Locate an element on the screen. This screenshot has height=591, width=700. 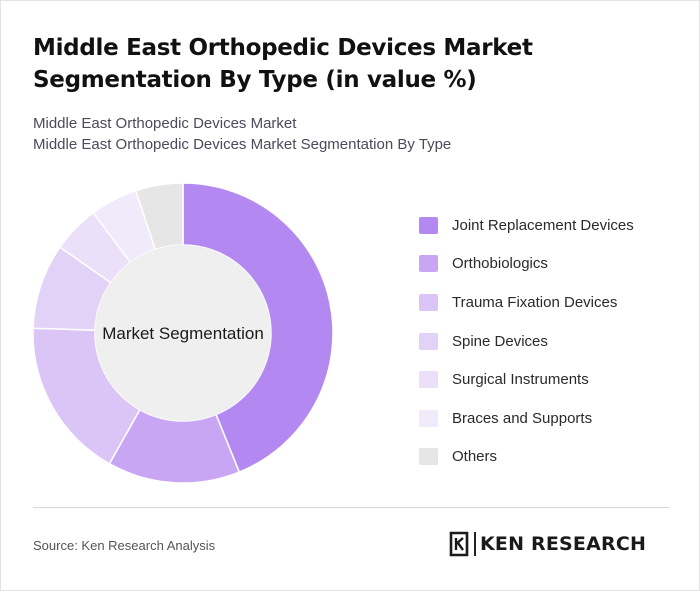
legend-label: Joint Replacement Devices is located at coordinates (543, 225).